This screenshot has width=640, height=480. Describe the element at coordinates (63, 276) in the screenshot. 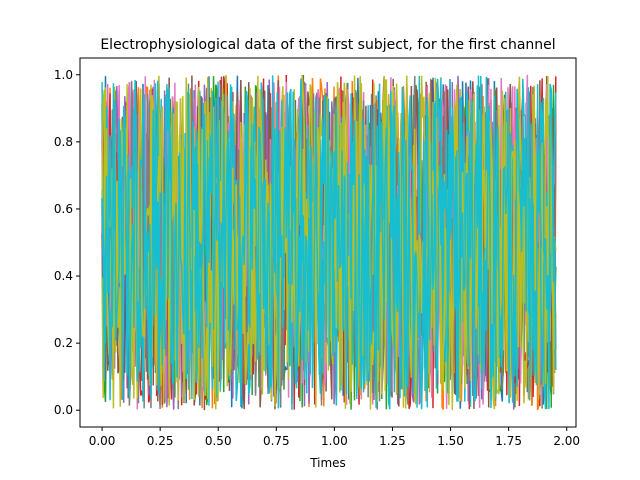

I see `y-tick-label: 0.4` at that location.